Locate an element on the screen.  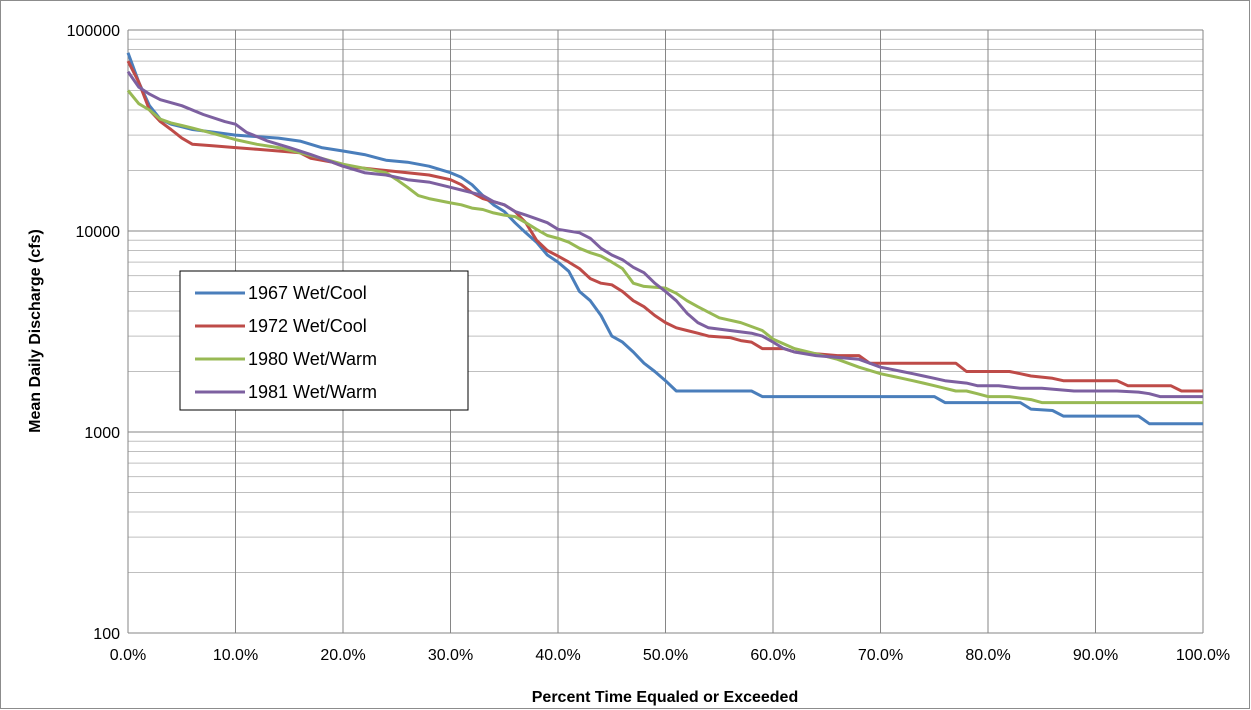
x-tick-label: 90.0% is located at coordinates (1095, 655).